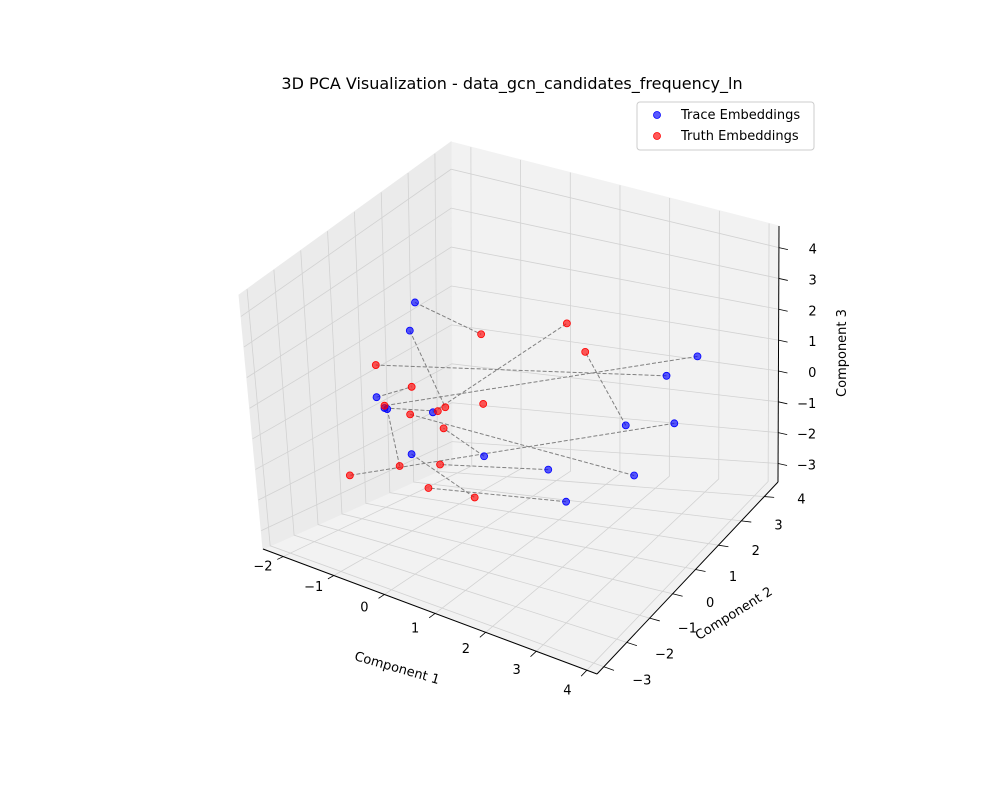 The height and width of the screenshot is (800, 1000). Describe the element at coordinates (801, 499) in the screenshot. I see `y-tick-label: 4` at that location.